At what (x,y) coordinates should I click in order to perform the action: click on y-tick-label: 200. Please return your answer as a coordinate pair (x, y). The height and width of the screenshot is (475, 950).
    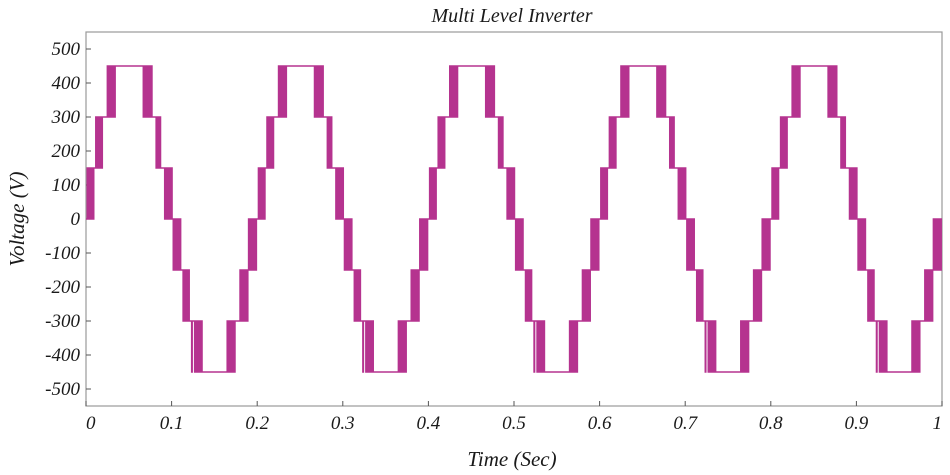
    Looking at the image, I should click on (66, 151).